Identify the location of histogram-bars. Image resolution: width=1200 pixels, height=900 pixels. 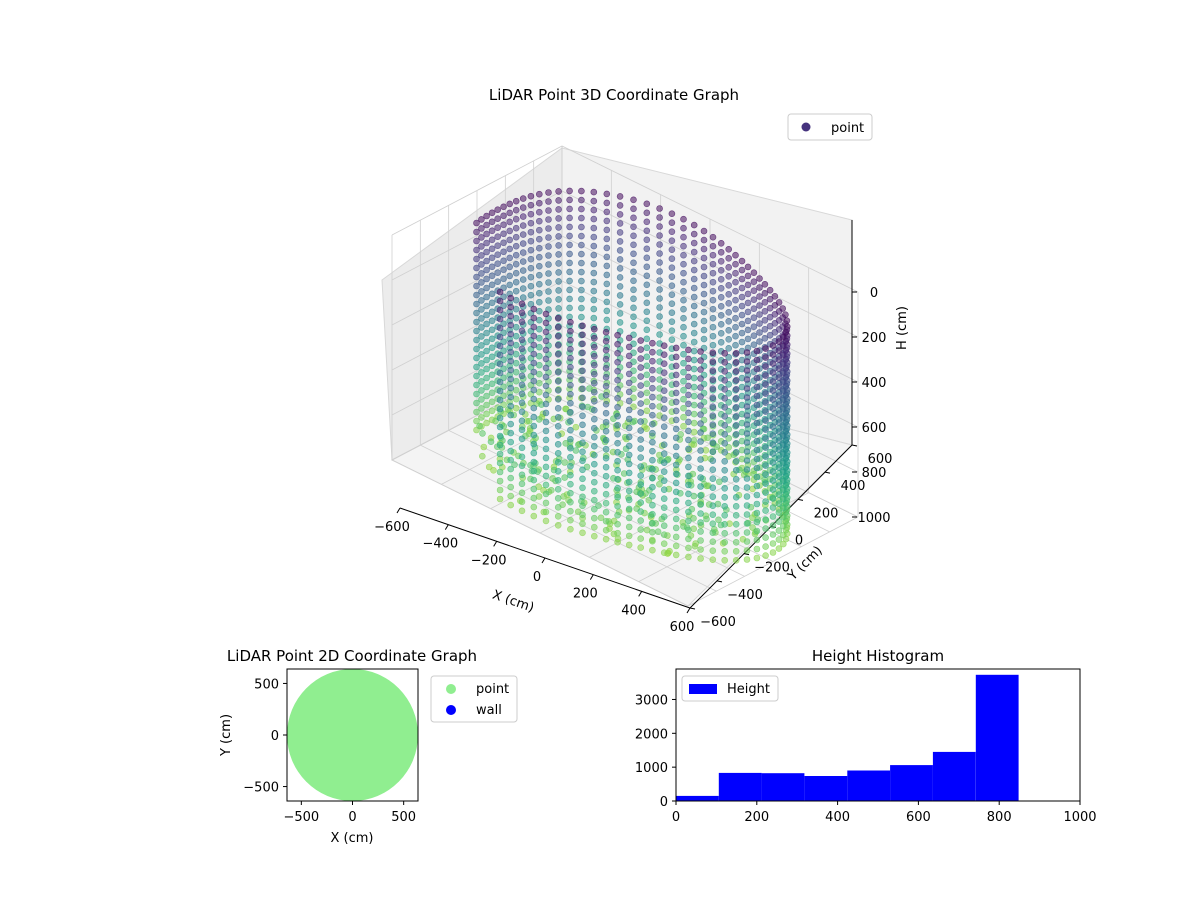
(847, 737).